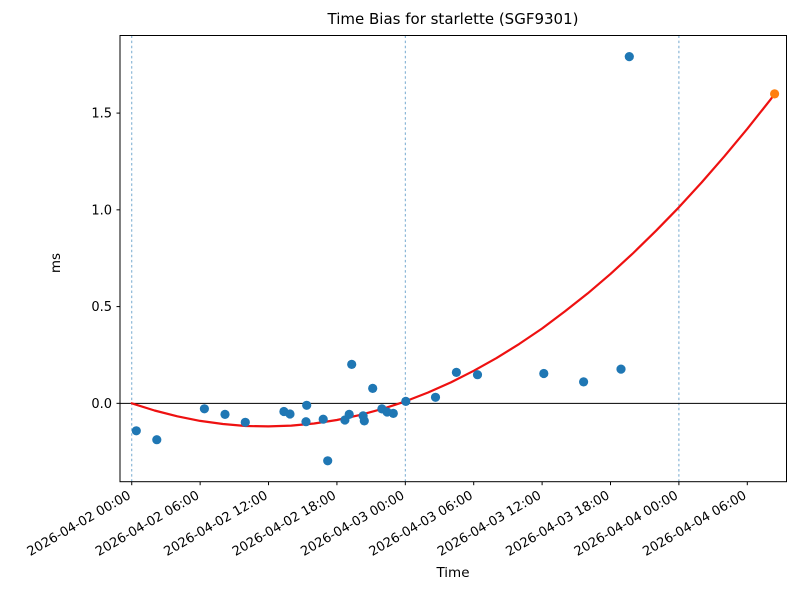 The height and width of the screenshot is (600, 800). What do you see at coordinates (101, 307) in the screenshot?
I see `y-tick-label: 0.5` at bounding box center [101, 307].